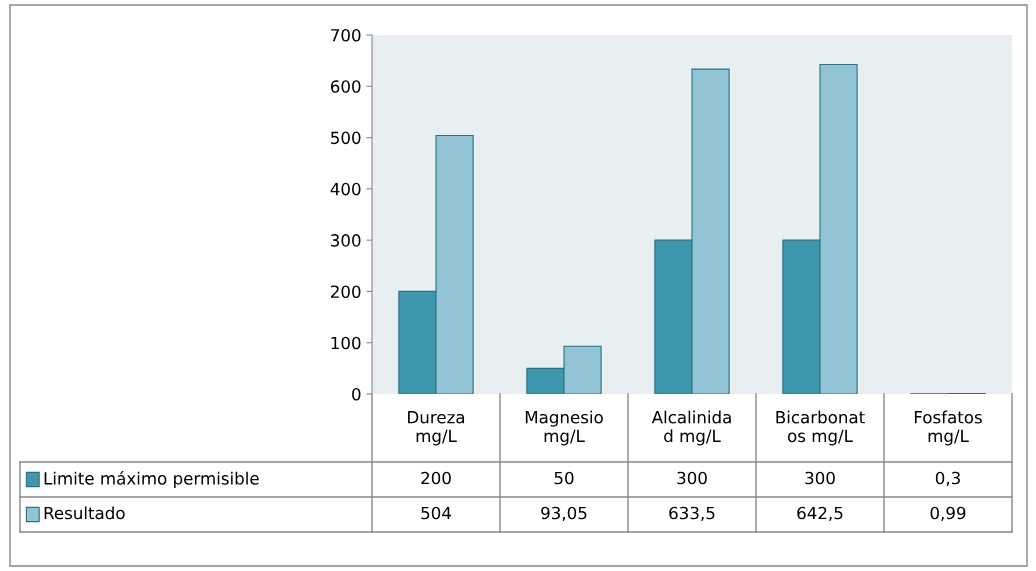 The width and height of the screenshot is (1036, 571). What do you see at coordinates (564, 428) in the screenshot?
I see `x-tick-label: Magnesio mg/L` at bounding box center [564, 428].